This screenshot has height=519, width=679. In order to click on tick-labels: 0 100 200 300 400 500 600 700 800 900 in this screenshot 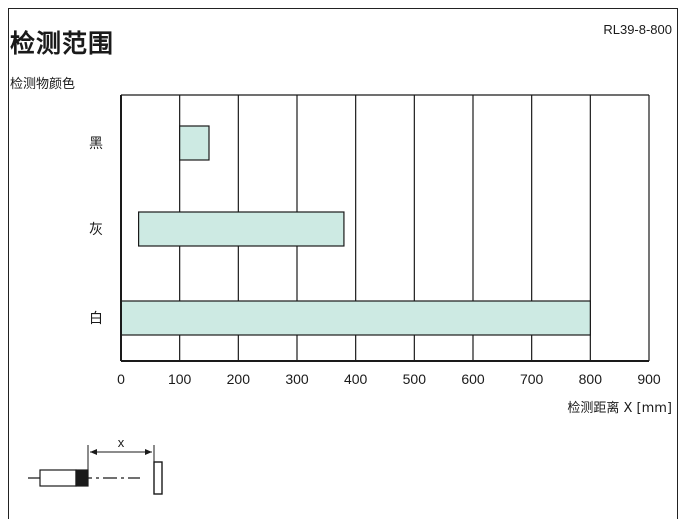, I will do `click(389, 379)`.